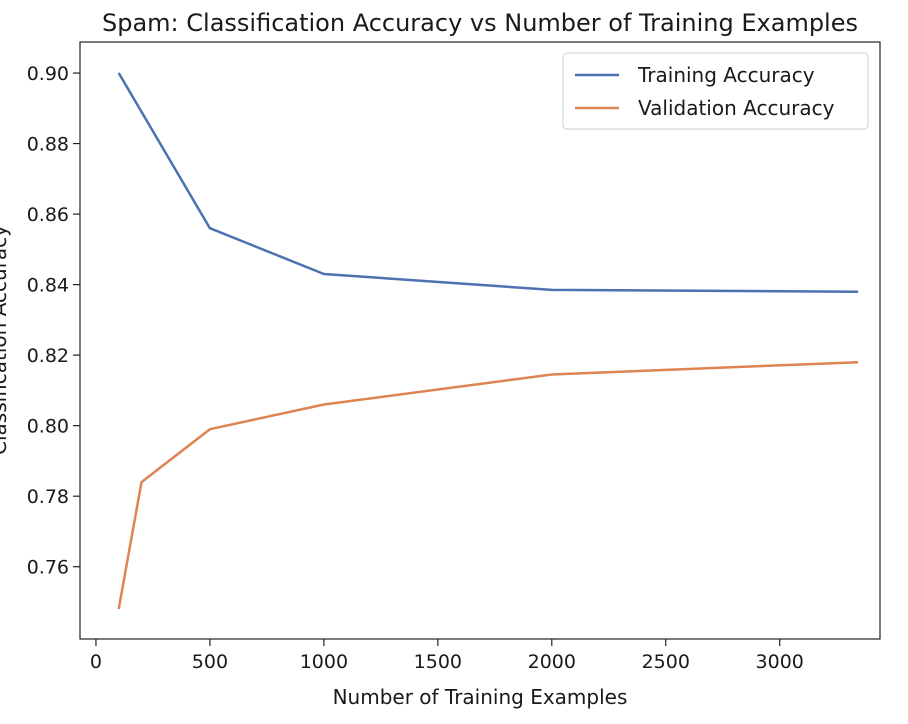 Image resolution: width=908 pixels, height=724 pixels. What do you see at coordinates (726, 75) in the screenshot?
I see `legend-label-training: Training Accuracy` at bounding box center [726, 75].